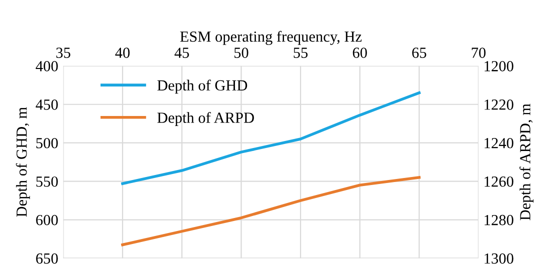 Image resolution: width=550 pixels, height=269 pixels. What do you see at coordinates (47, 143) in the screenshot?
I see `y-tick-label: 500` at bounding box center [47, 143].